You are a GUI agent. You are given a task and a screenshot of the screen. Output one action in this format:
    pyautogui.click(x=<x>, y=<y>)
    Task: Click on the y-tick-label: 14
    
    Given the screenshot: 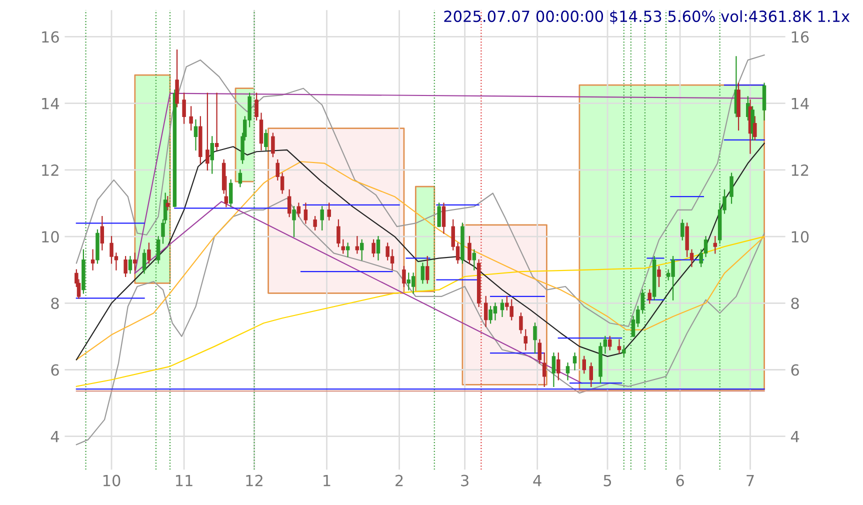 What is the action you would take?
    pyautogui.click(x=51, y=104)
    